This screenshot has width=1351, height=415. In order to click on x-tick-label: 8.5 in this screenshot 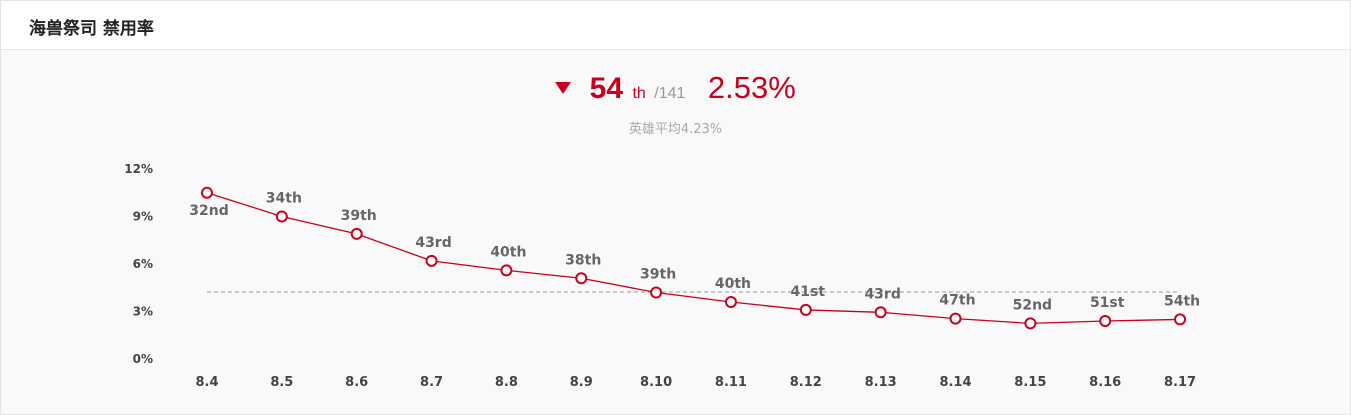, I will do `click(281, 382)`.